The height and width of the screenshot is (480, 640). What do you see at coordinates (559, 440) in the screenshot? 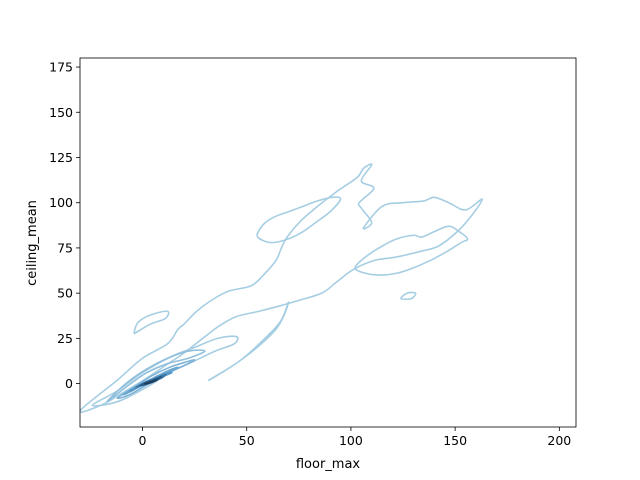
I see `x-tick-label-200: 200` at bounding box center [559, 440].